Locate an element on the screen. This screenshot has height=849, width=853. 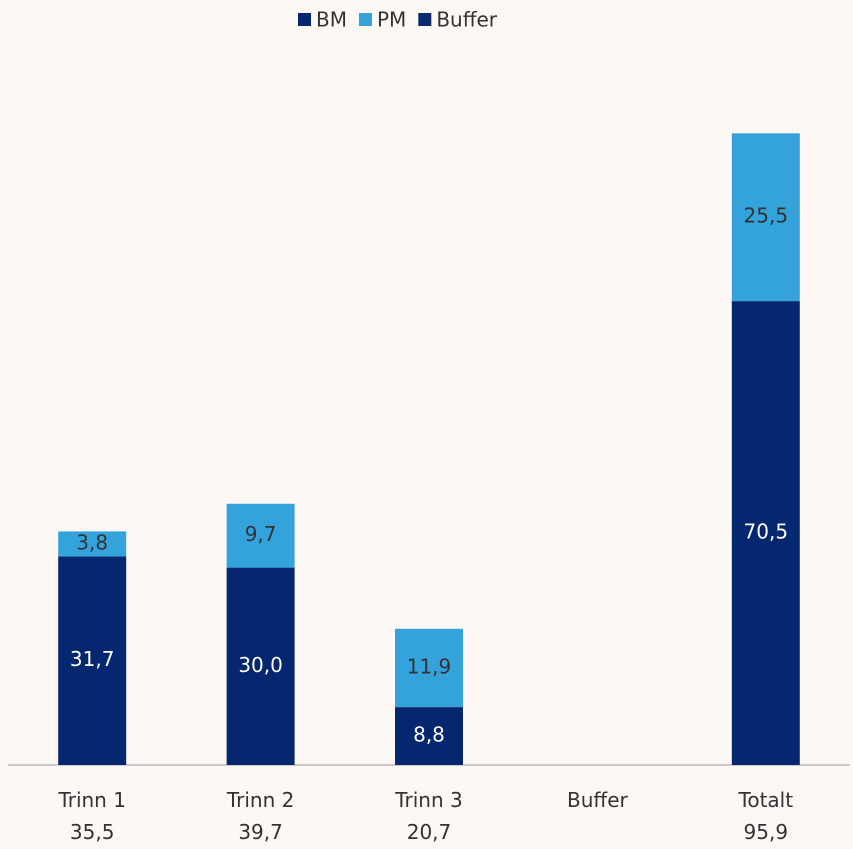
data-label: 31,7 is located at coordinates (92, 659).